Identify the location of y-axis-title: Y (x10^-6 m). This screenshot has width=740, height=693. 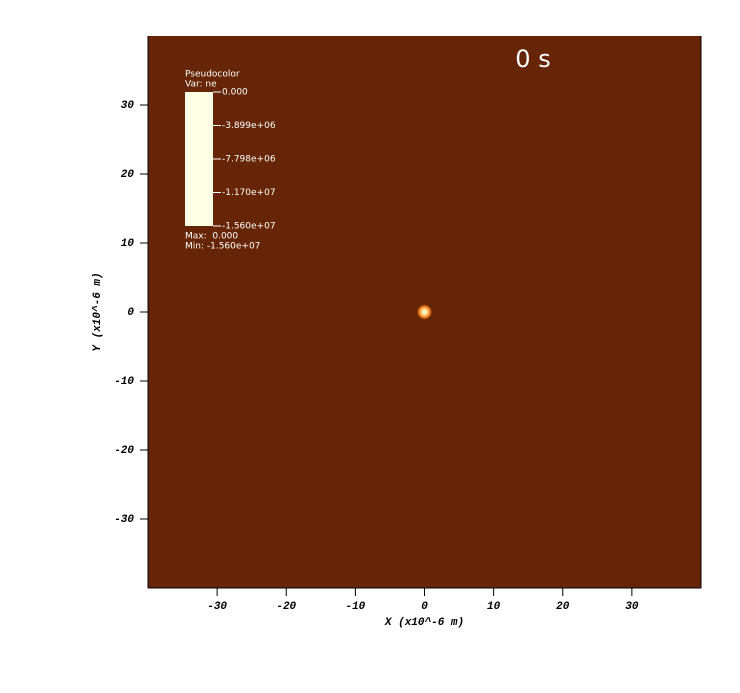
(98, 311).